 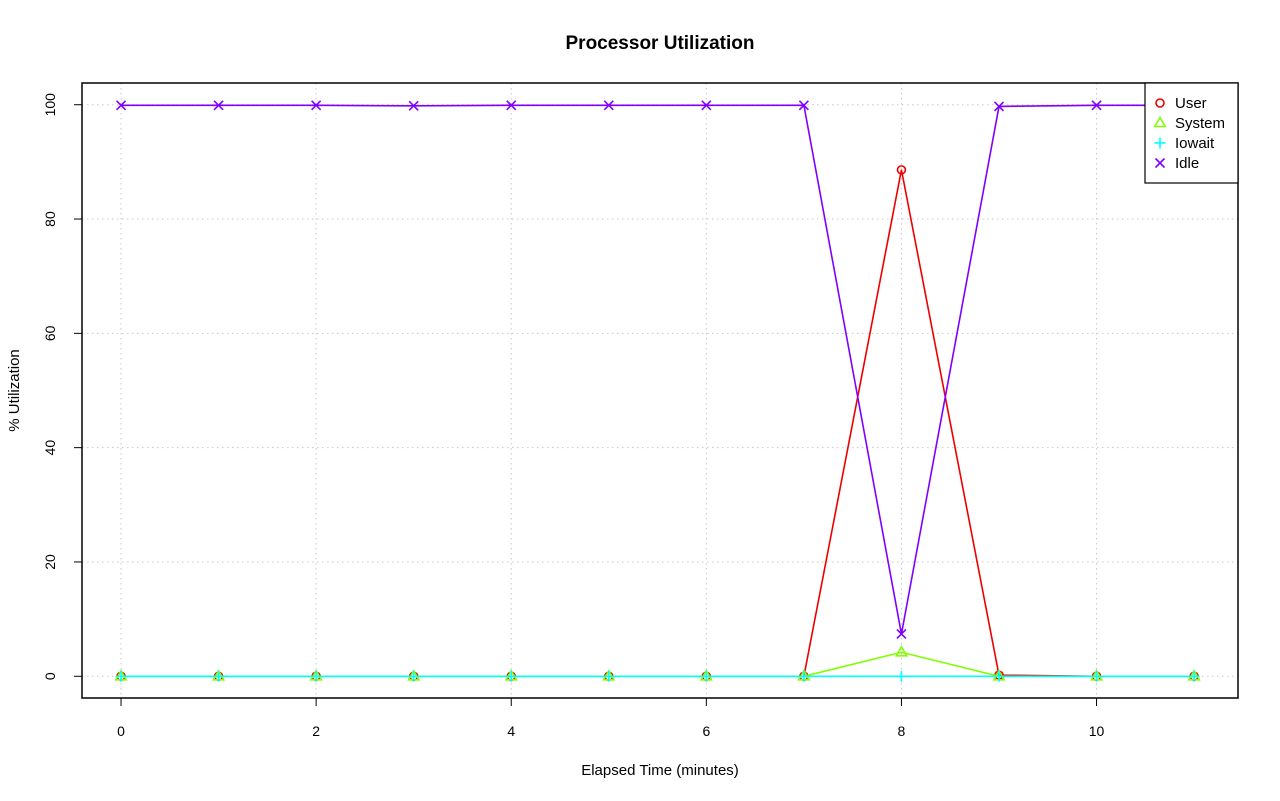 What do you see at coordinates (1187, 163) in the screenshot?
I see `legend-label-idle: Idle` at bounding box center [1187, 163].